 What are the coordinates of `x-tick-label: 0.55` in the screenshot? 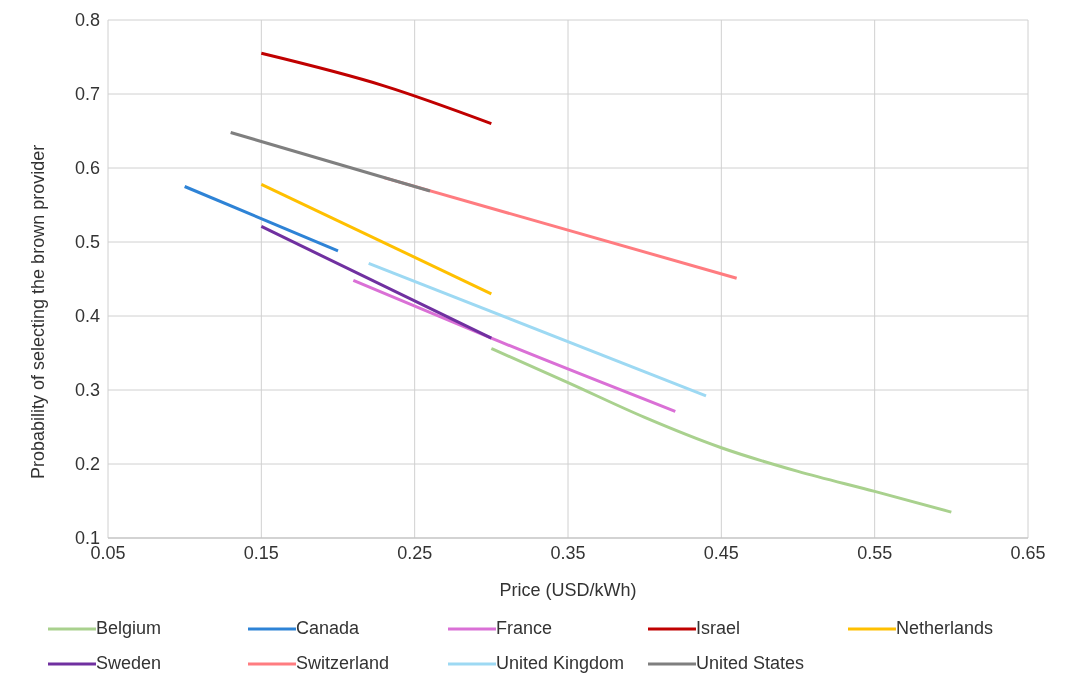 It's located at (875, 552).